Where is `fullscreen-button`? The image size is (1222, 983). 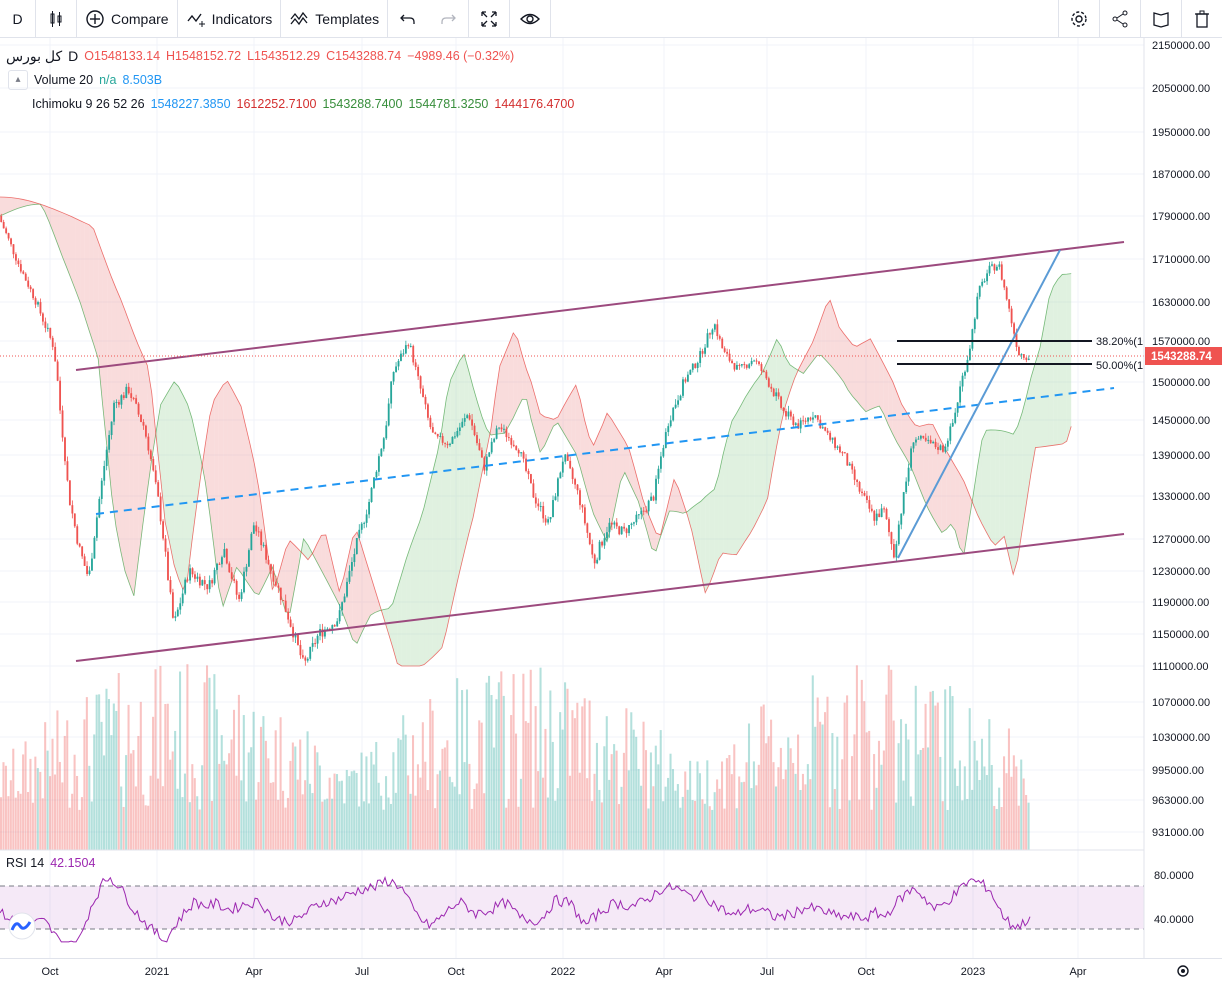 fullscreen-button is located at coordinates (490, 19).